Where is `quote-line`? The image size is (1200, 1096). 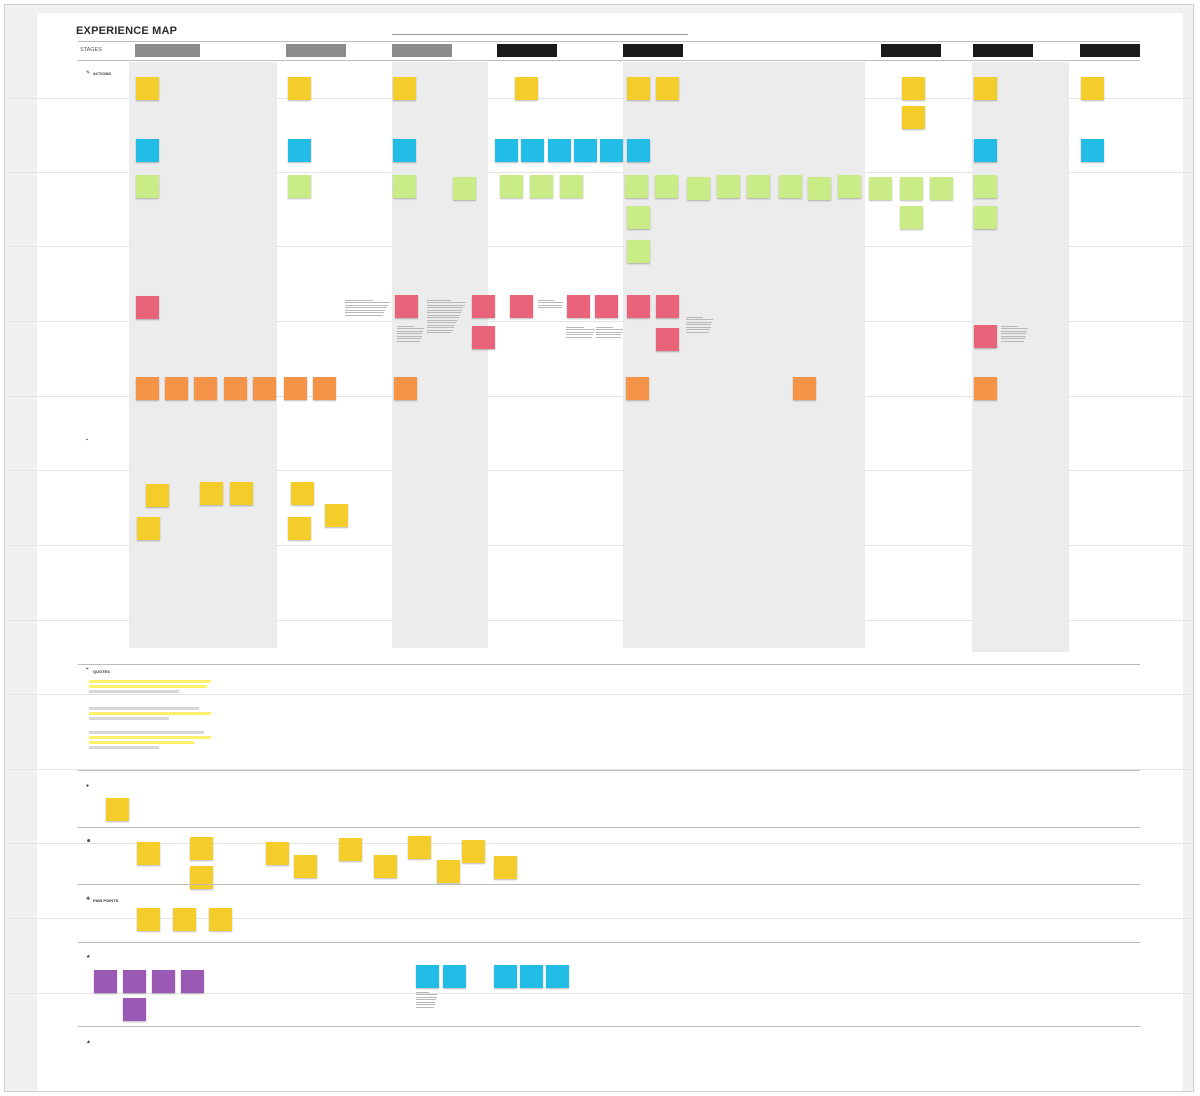
quote-line is located at coordinates (141, 742).